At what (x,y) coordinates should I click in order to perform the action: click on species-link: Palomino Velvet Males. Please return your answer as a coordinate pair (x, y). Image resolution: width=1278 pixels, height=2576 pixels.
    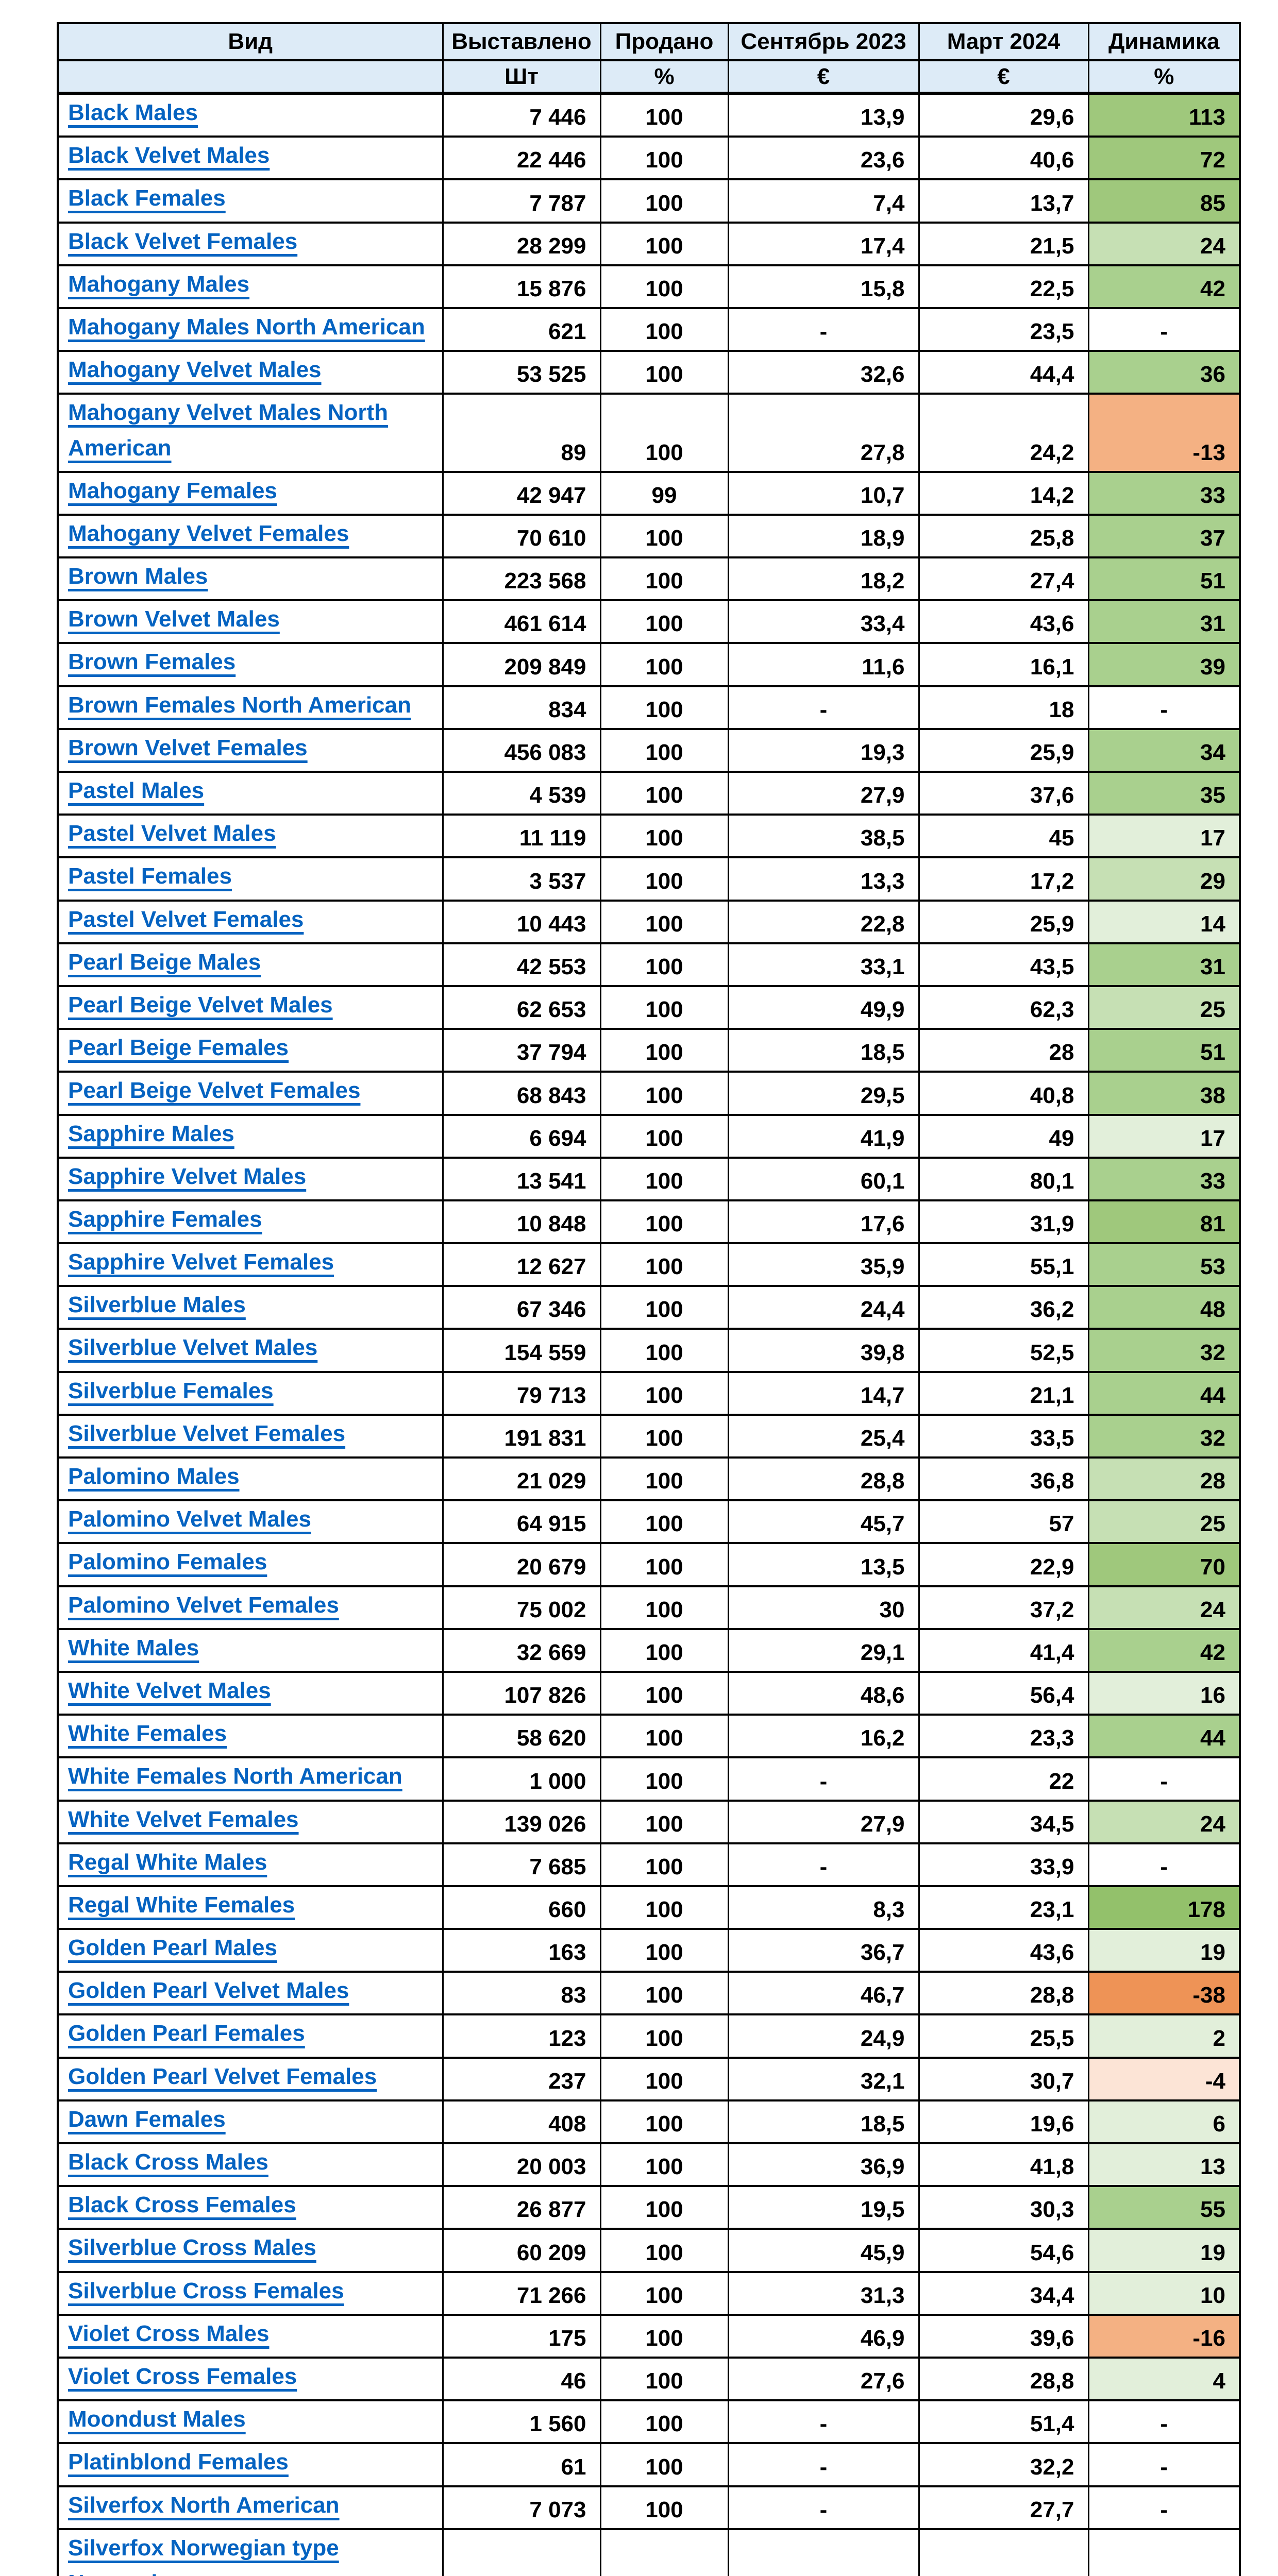
    Looking at the image, I should click on (190, 1519).